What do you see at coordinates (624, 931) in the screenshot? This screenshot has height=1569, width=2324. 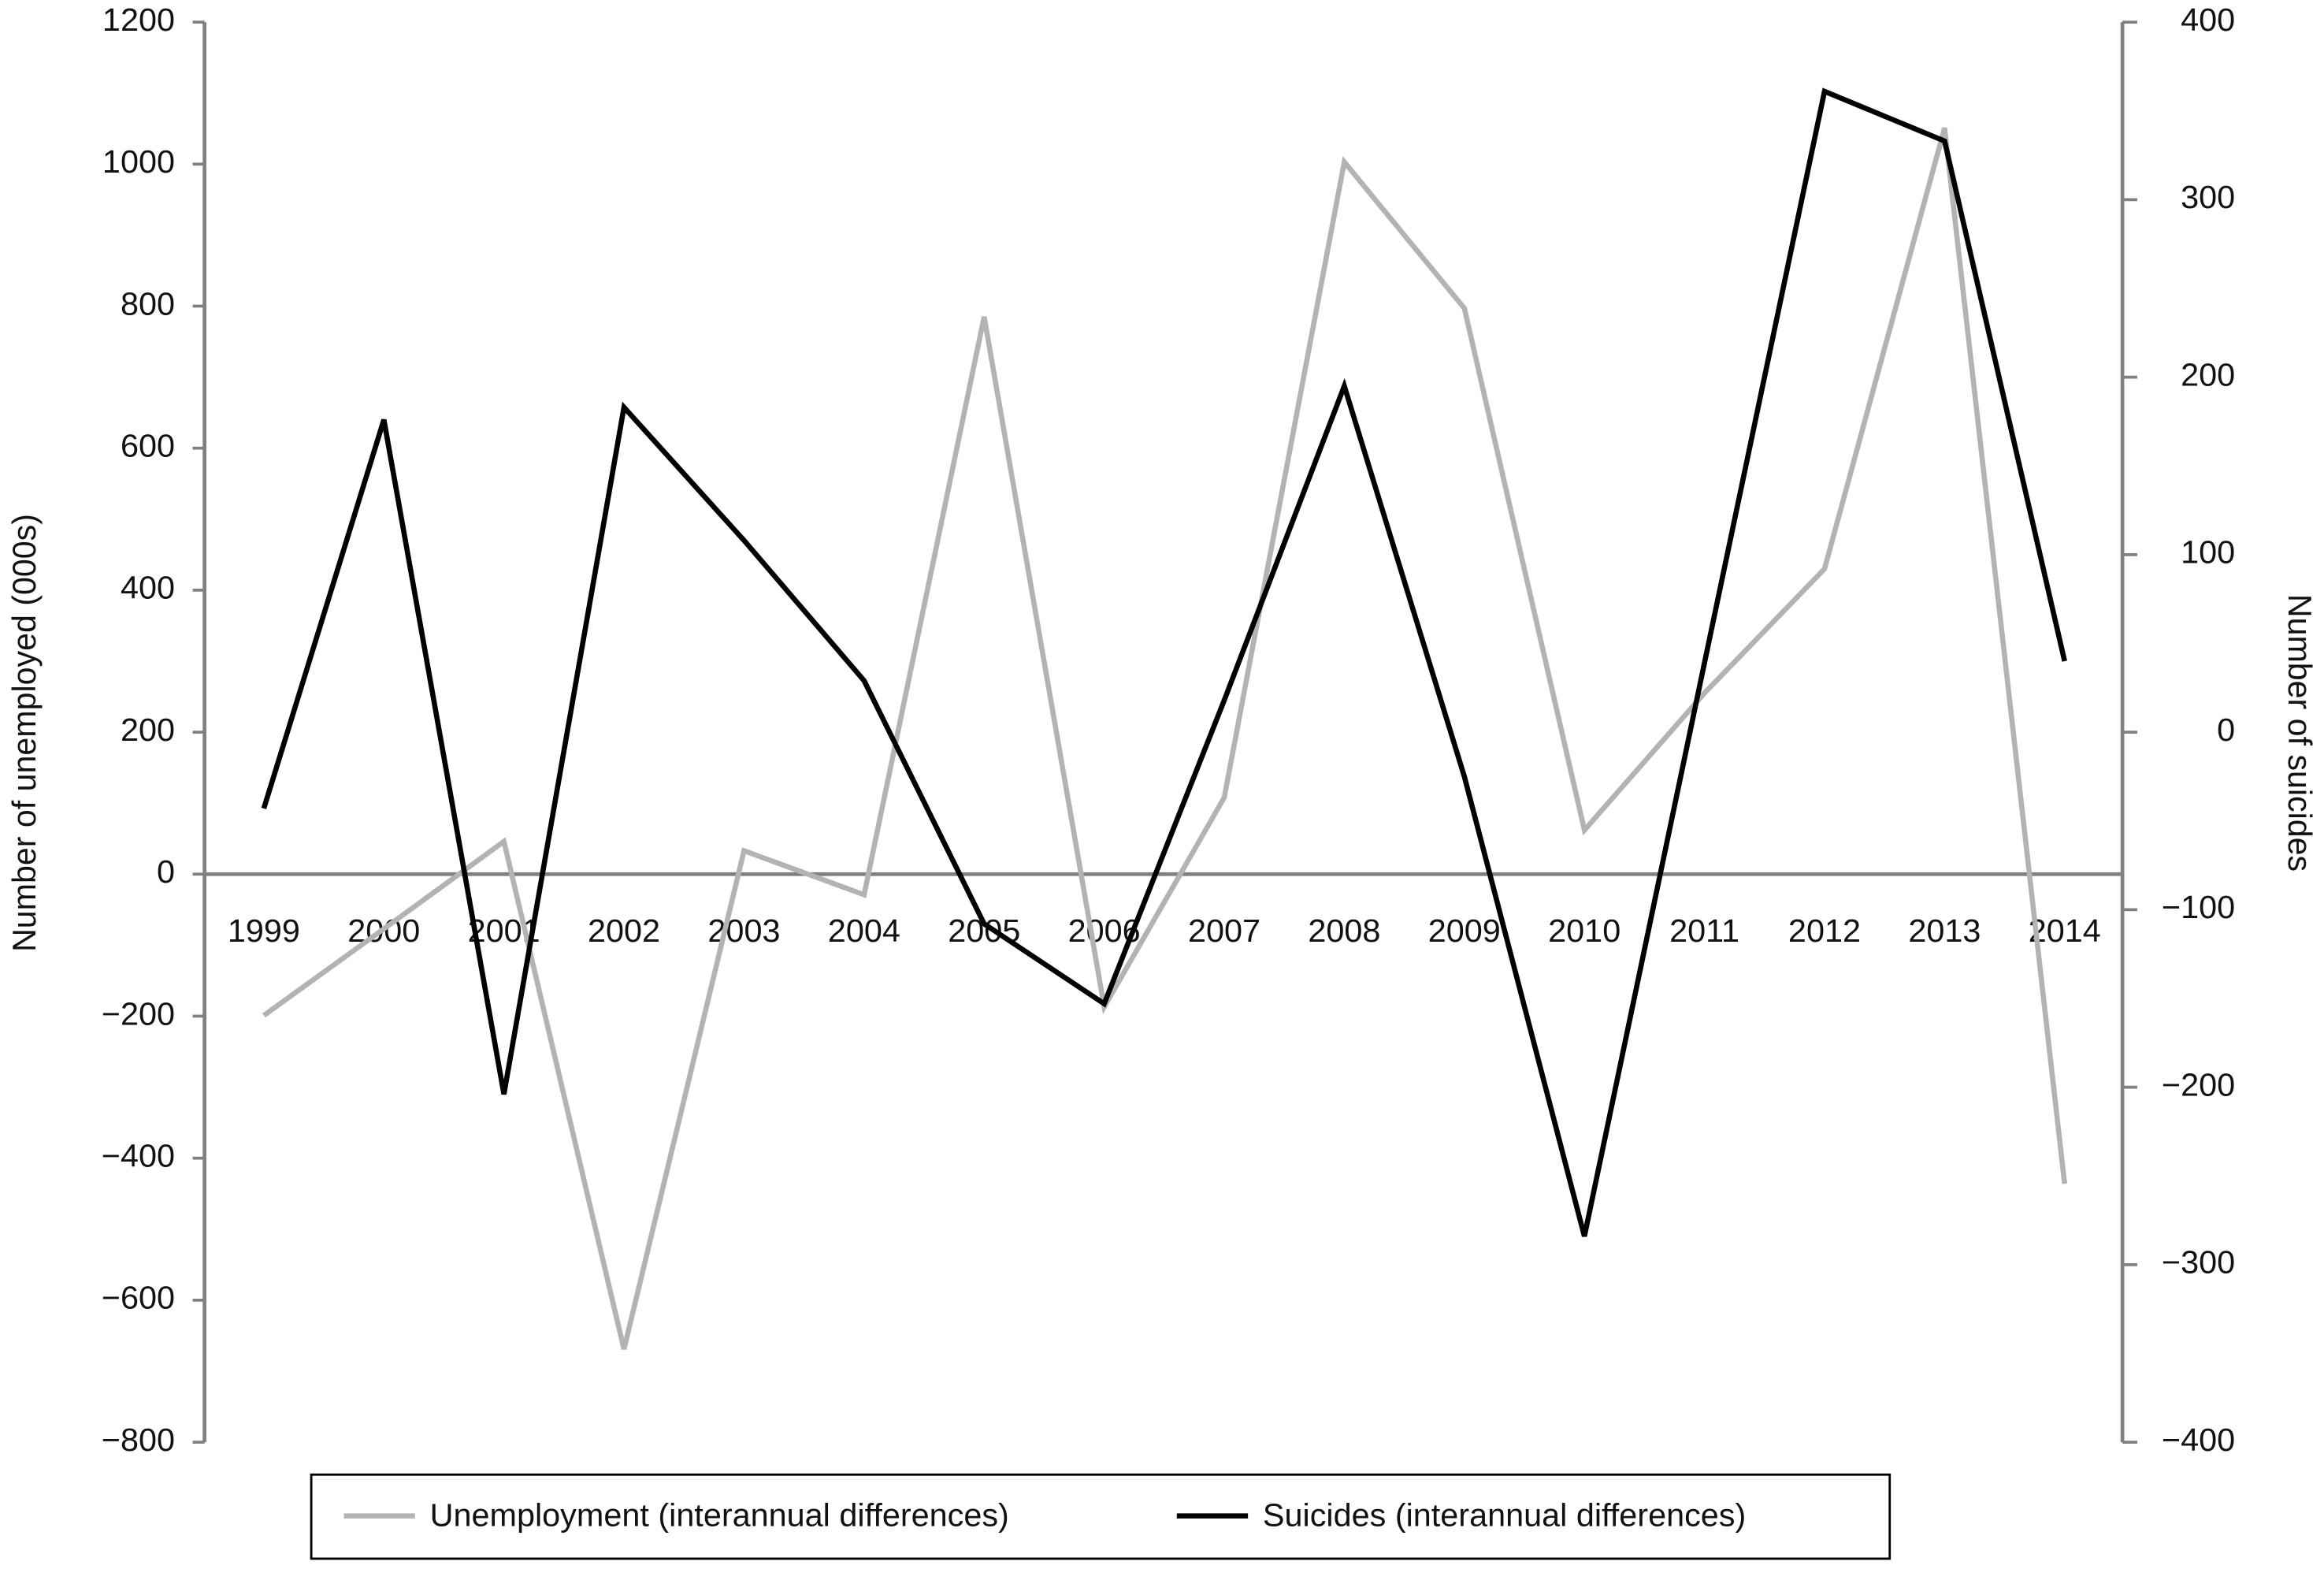 I see `x-tick-label: 2002` at bounding box center [624, 931].